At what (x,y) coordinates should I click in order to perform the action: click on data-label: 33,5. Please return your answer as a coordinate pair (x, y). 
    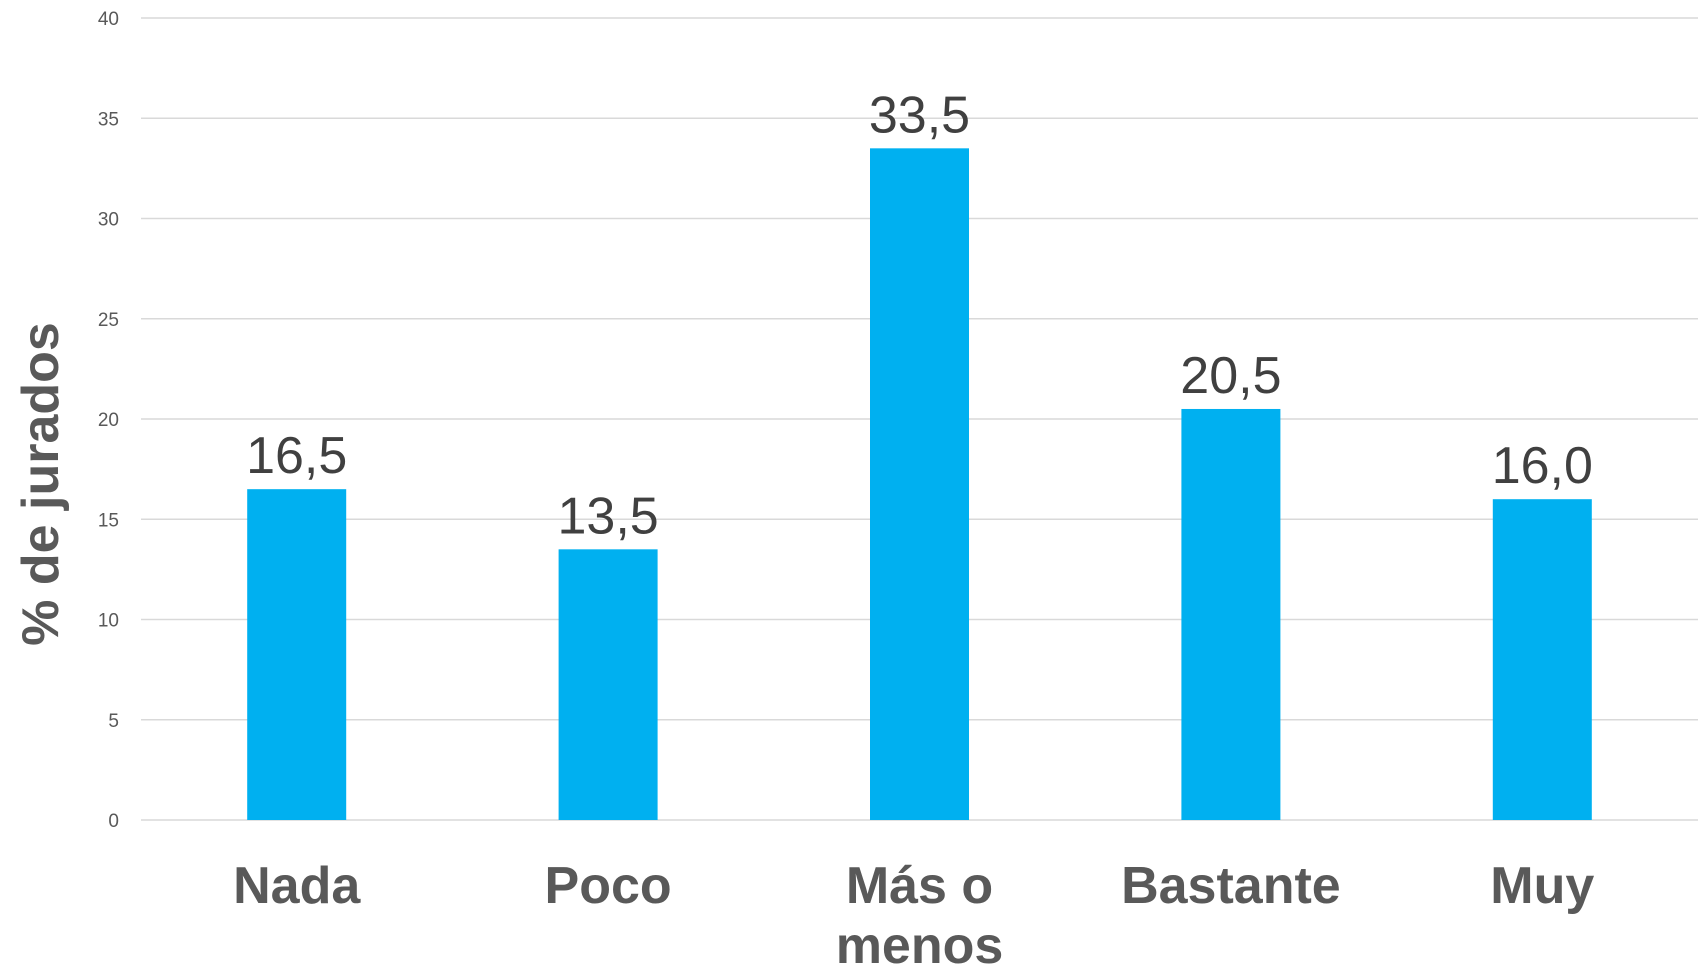
    Looking at the image, I should click on (919, 115).